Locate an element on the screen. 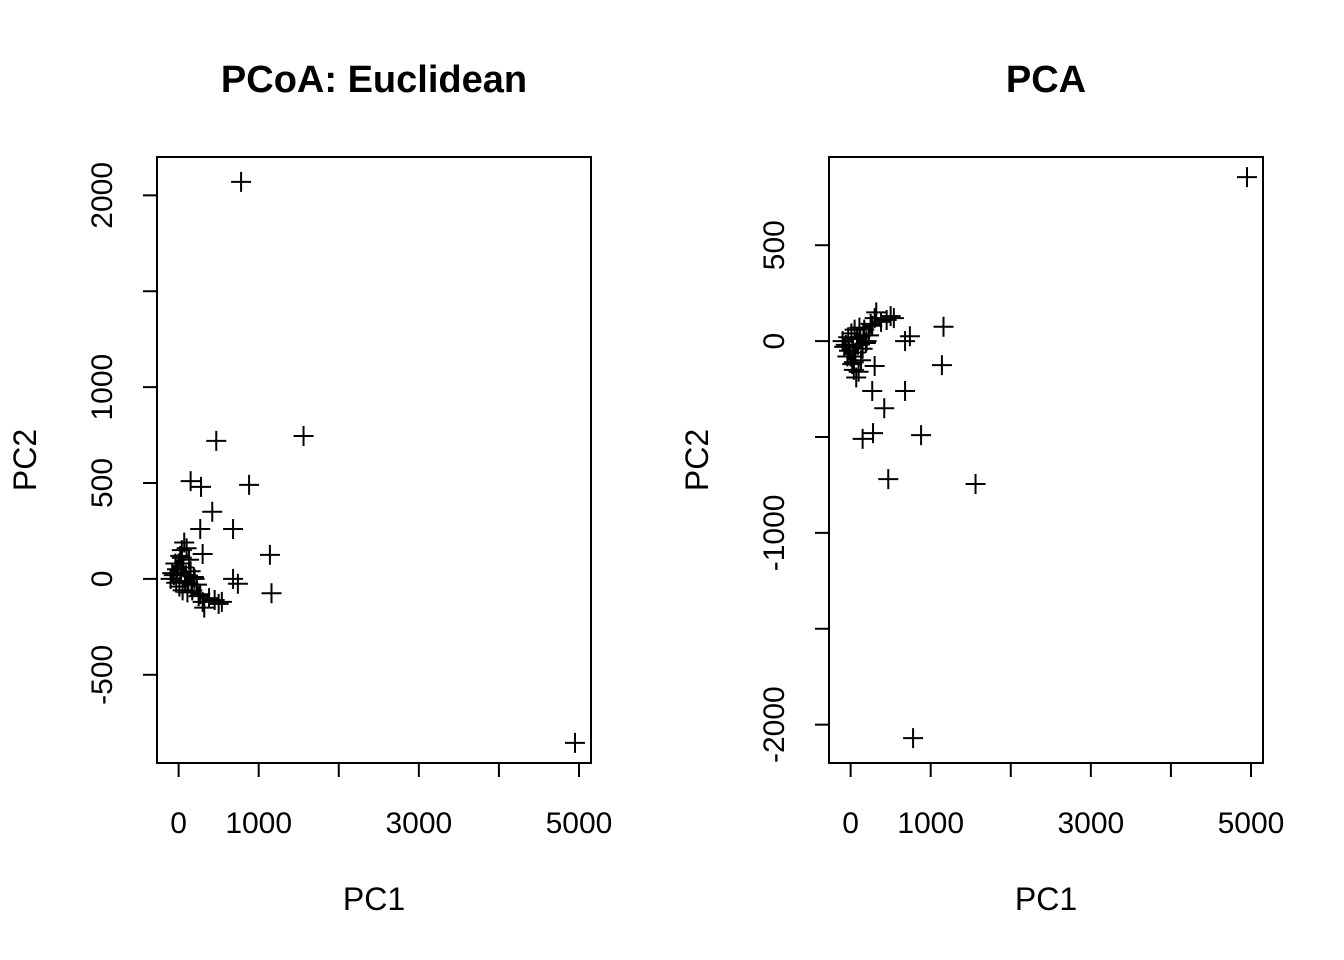  y-tick-label: 2000 is located at coordinates (102, 195).